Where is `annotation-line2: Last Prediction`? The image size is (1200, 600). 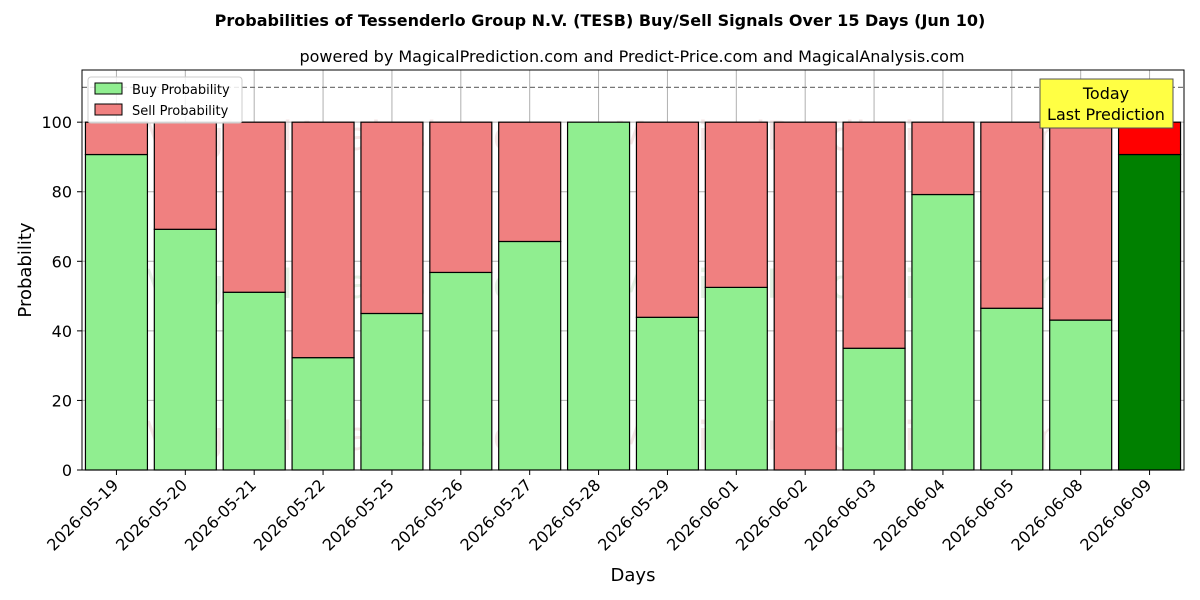 annotation-line2: Last Prediction is located at coordinates (1106, 114).